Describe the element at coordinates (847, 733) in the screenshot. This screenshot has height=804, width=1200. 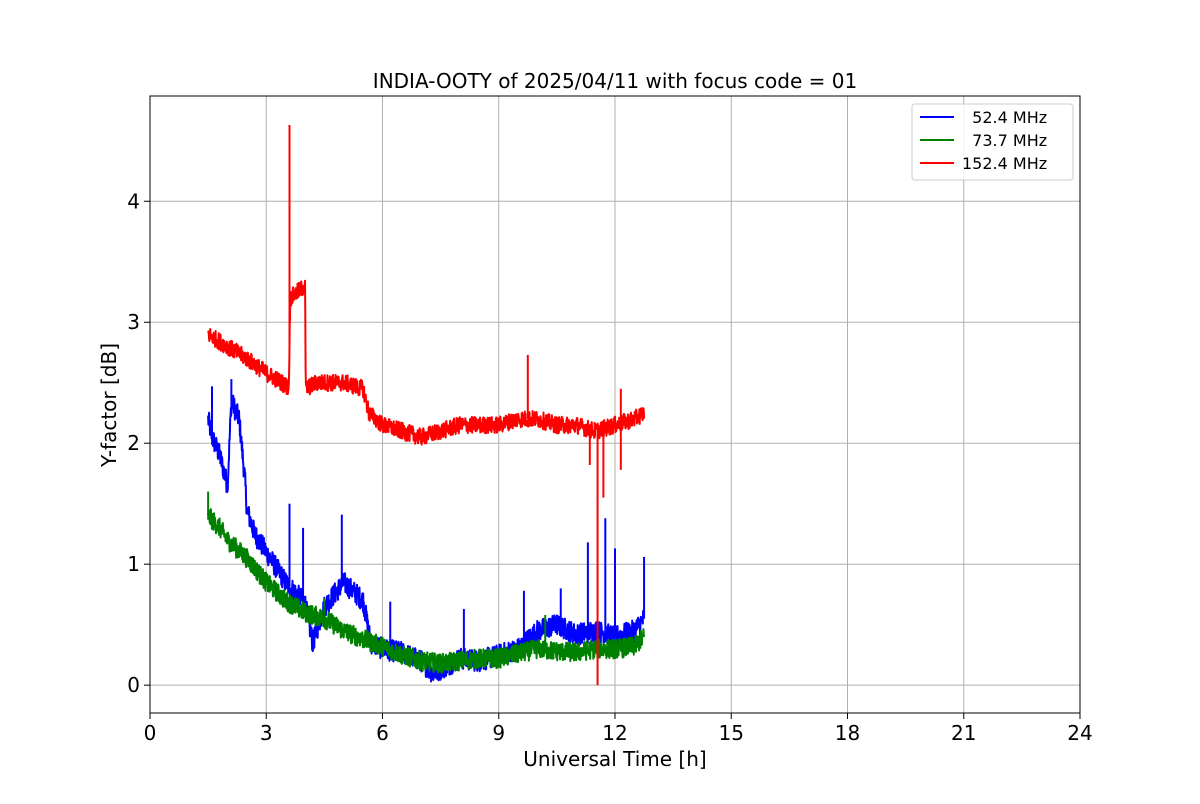
I see `x-tick-label: 18` at that location.